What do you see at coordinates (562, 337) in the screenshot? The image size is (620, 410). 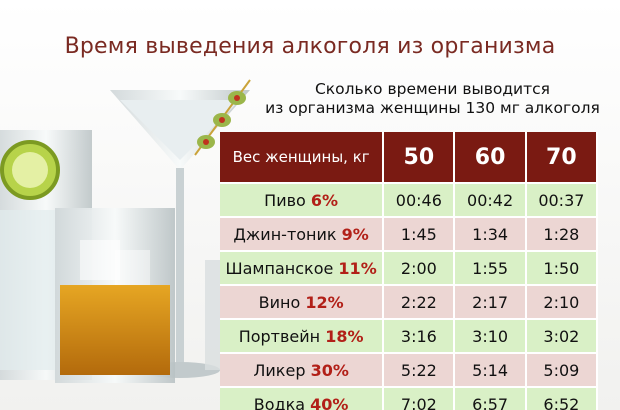 I see `time-cell: 3:02` at bounding box center [562, 337].